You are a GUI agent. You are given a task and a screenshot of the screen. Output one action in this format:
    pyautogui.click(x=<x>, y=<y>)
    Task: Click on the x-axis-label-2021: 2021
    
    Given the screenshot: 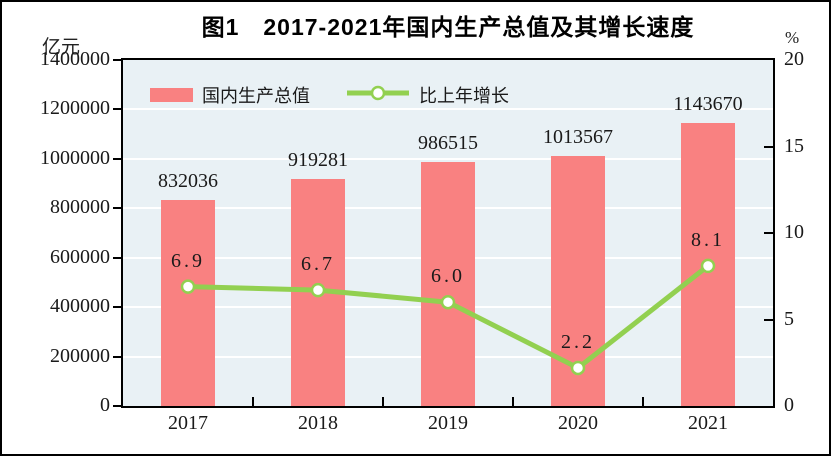 What is the action you would take?
    pyautogui.click(x=708, y=423)
    